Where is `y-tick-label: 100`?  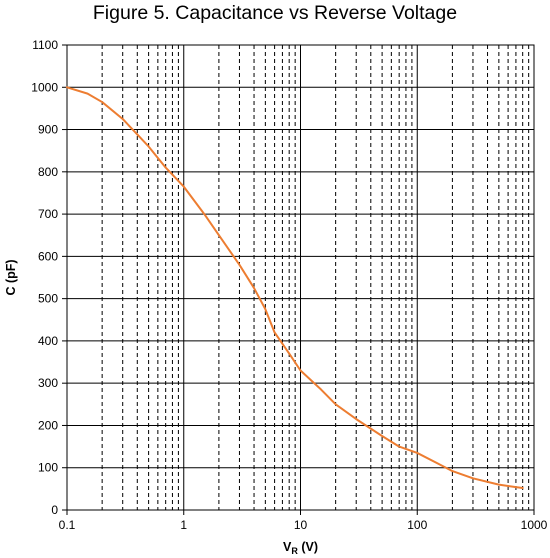
y-tick-label: 100 is located at coordinates (48, 468).